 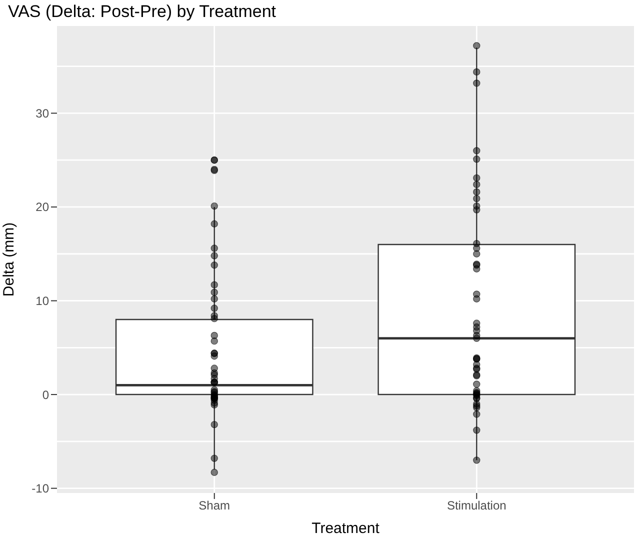 I want to click on y-axis-title: Delta (mm), so click(x=9, y=259).